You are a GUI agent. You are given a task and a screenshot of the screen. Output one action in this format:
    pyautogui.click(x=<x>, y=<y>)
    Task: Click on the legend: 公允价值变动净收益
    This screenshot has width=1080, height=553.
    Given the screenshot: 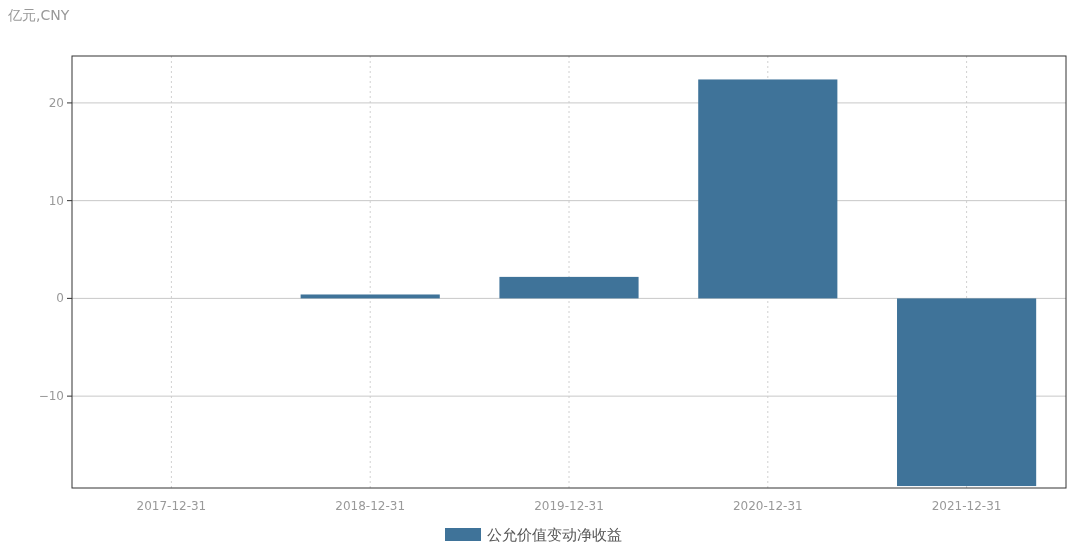 What is the action you would take?
    pyautogui.click(x=533, y=535)
    